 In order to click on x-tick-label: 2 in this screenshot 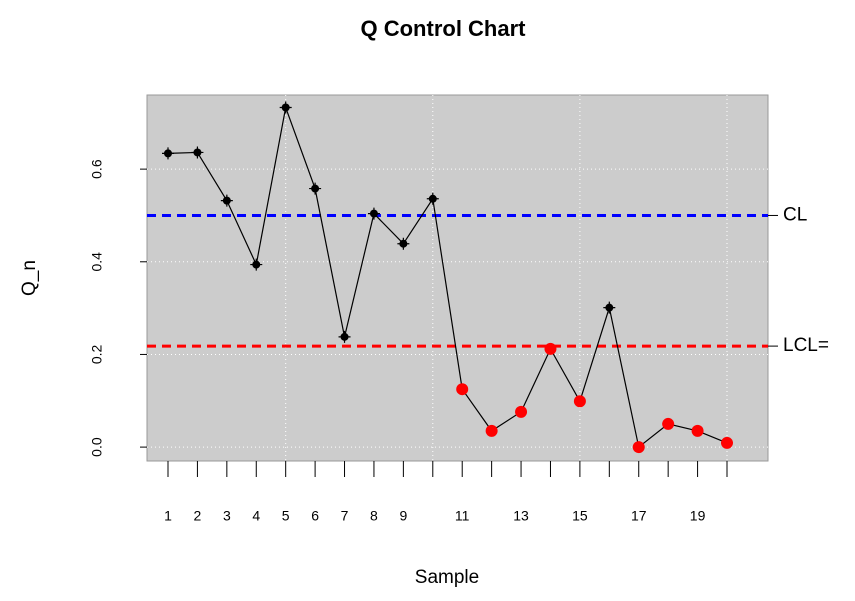, I will do `click(198, 516)`.